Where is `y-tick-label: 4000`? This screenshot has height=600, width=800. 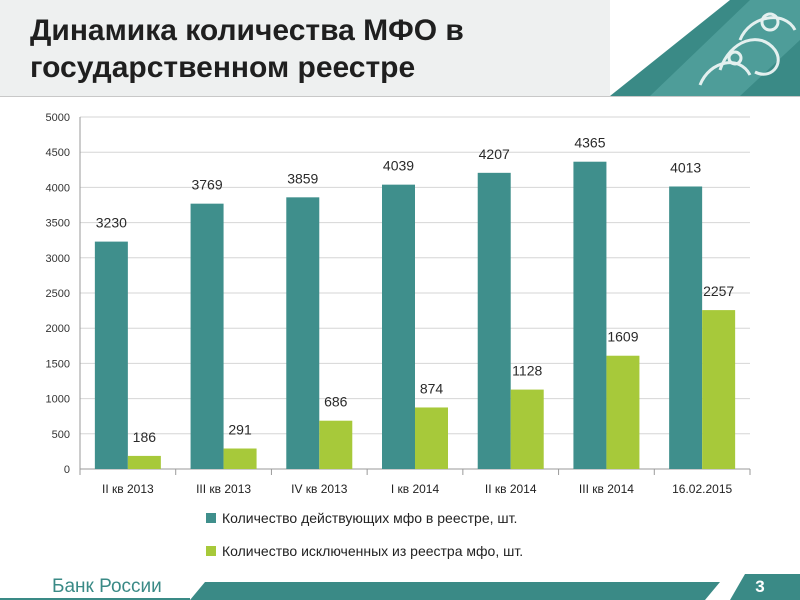 y-tick-label: 4000 is located at coordinates (58, 188).